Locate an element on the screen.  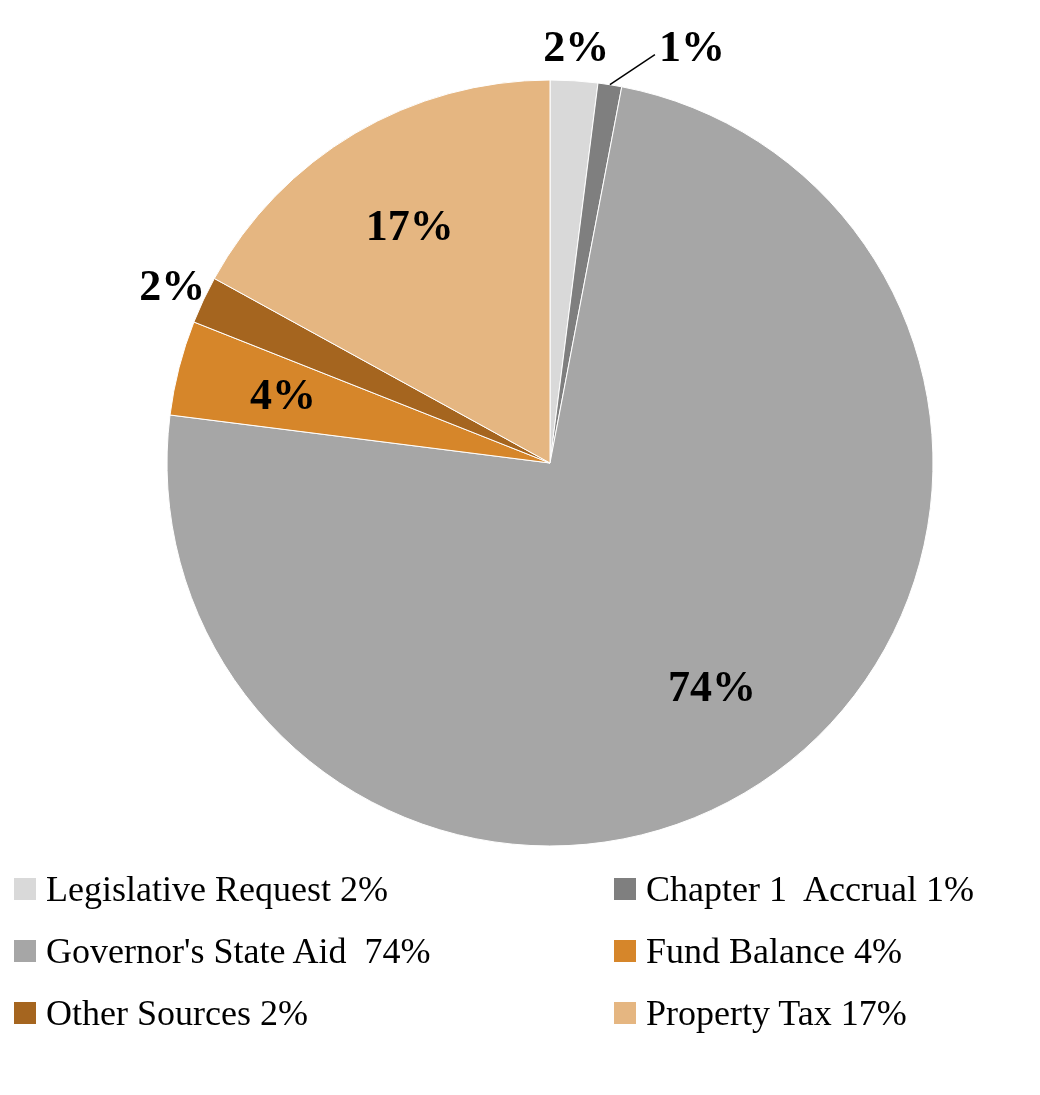
legend-label: Governor's State Aid 74% is located at coordinates (238, 951).